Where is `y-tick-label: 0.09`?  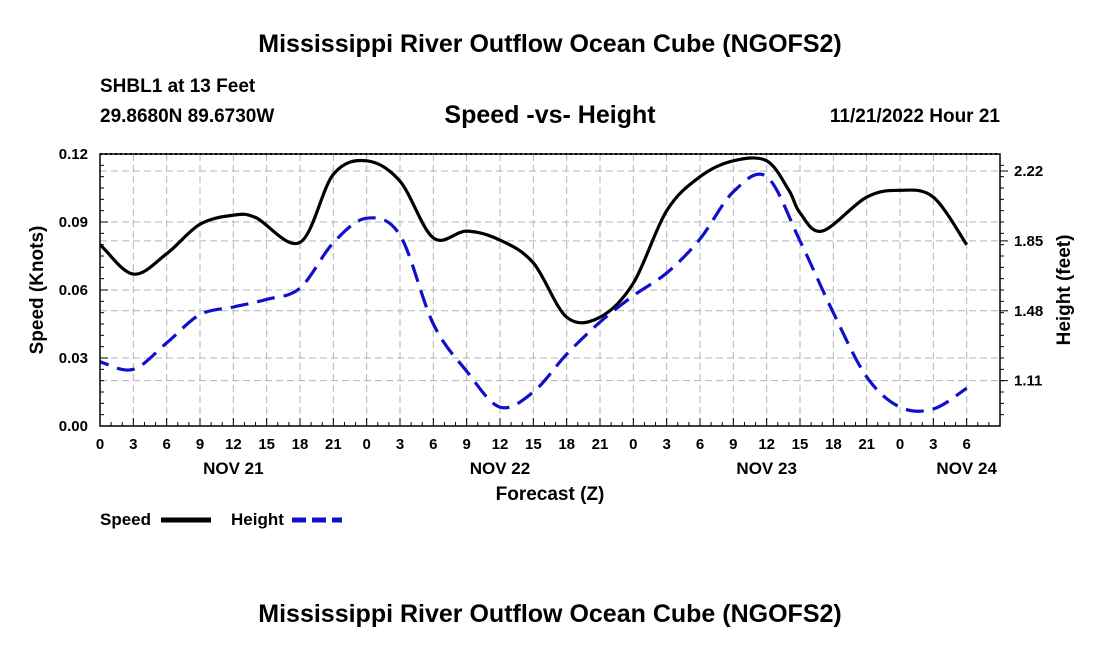 y-tick-label: 0.09 is located at coordinates (73, 222).